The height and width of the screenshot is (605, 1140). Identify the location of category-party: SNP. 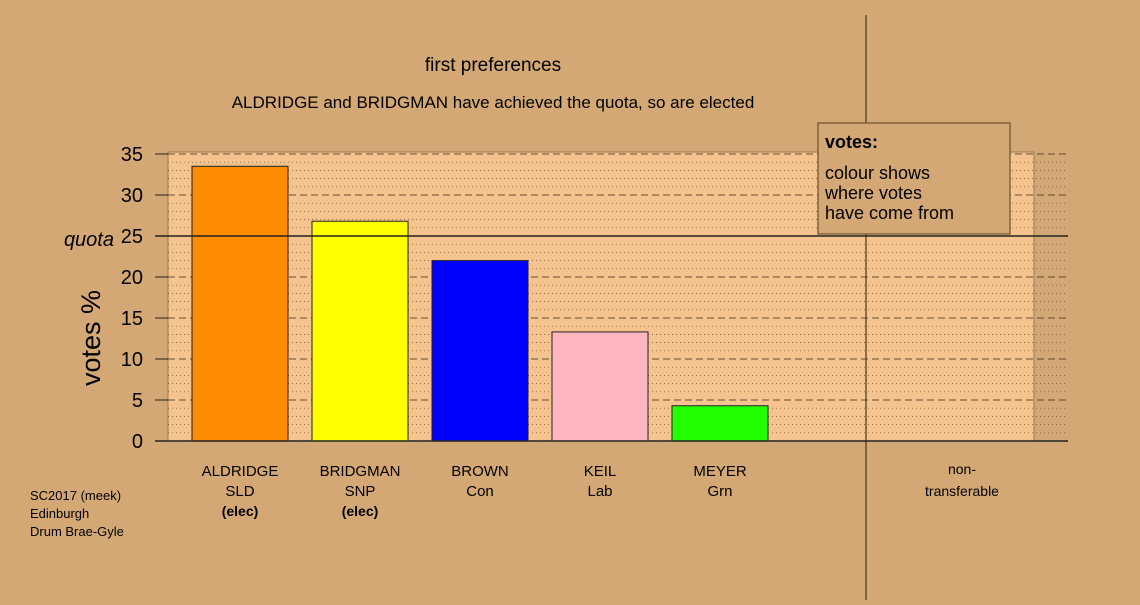
(360, 491).